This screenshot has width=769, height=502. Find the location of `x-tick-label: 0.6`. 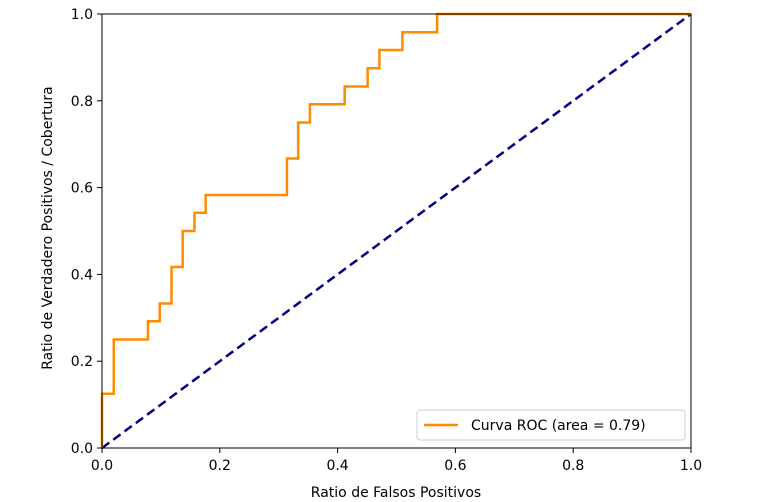

x-tick-label: 0.6 is located at coordinates (455, 466).